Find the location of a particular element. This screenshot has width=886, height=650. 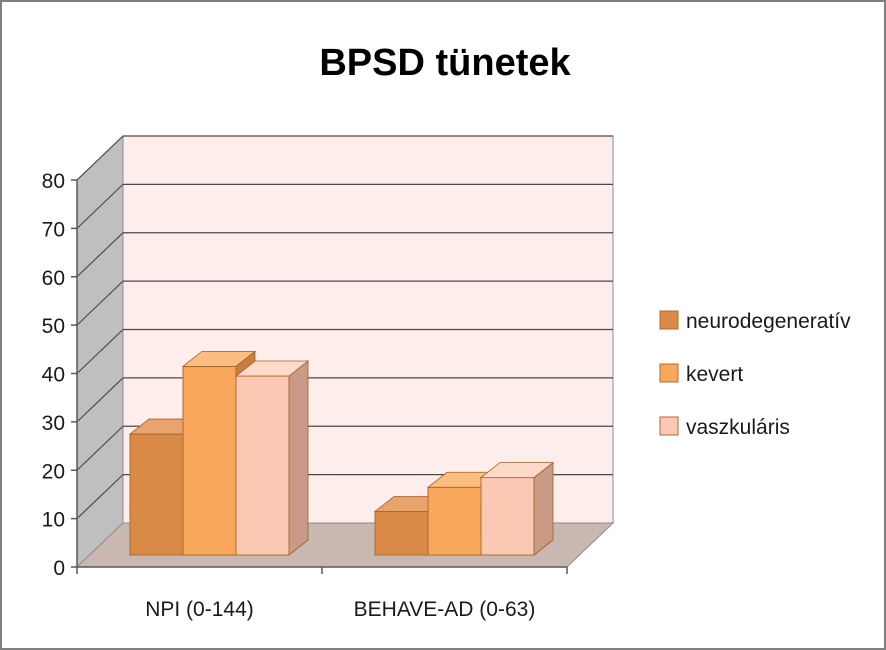

x-tick-label: BEHAVE-AD (0-63) is located at coordinates (445, 609).